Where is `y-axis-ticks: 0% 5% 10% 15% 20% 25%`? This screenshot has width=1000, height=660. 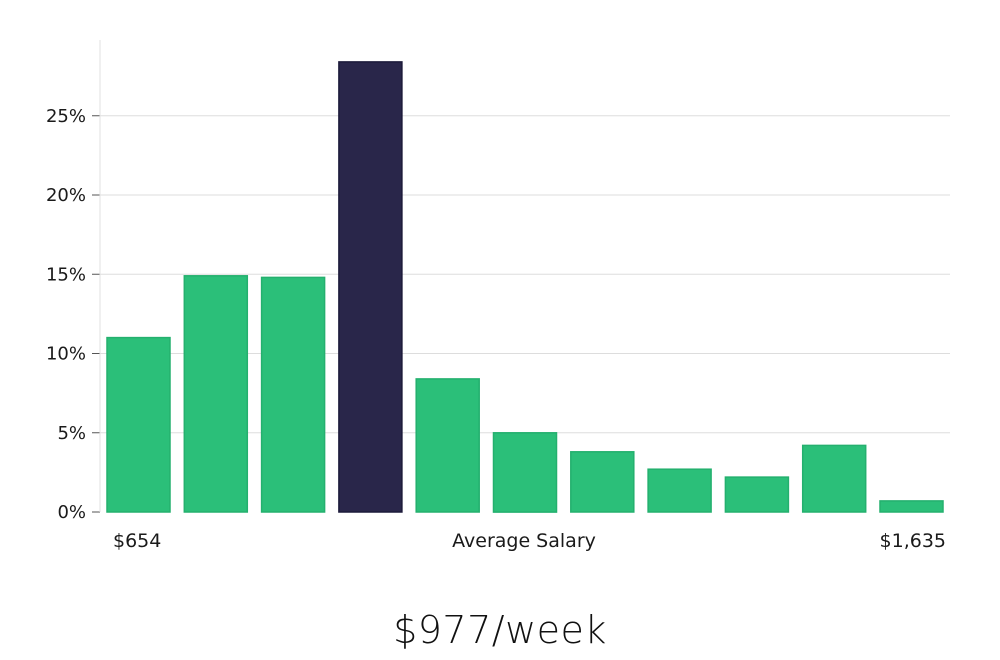
y-axis-ticks: 0% 5% 10% 15% 20% 25% is located at coordinates (73, 314).